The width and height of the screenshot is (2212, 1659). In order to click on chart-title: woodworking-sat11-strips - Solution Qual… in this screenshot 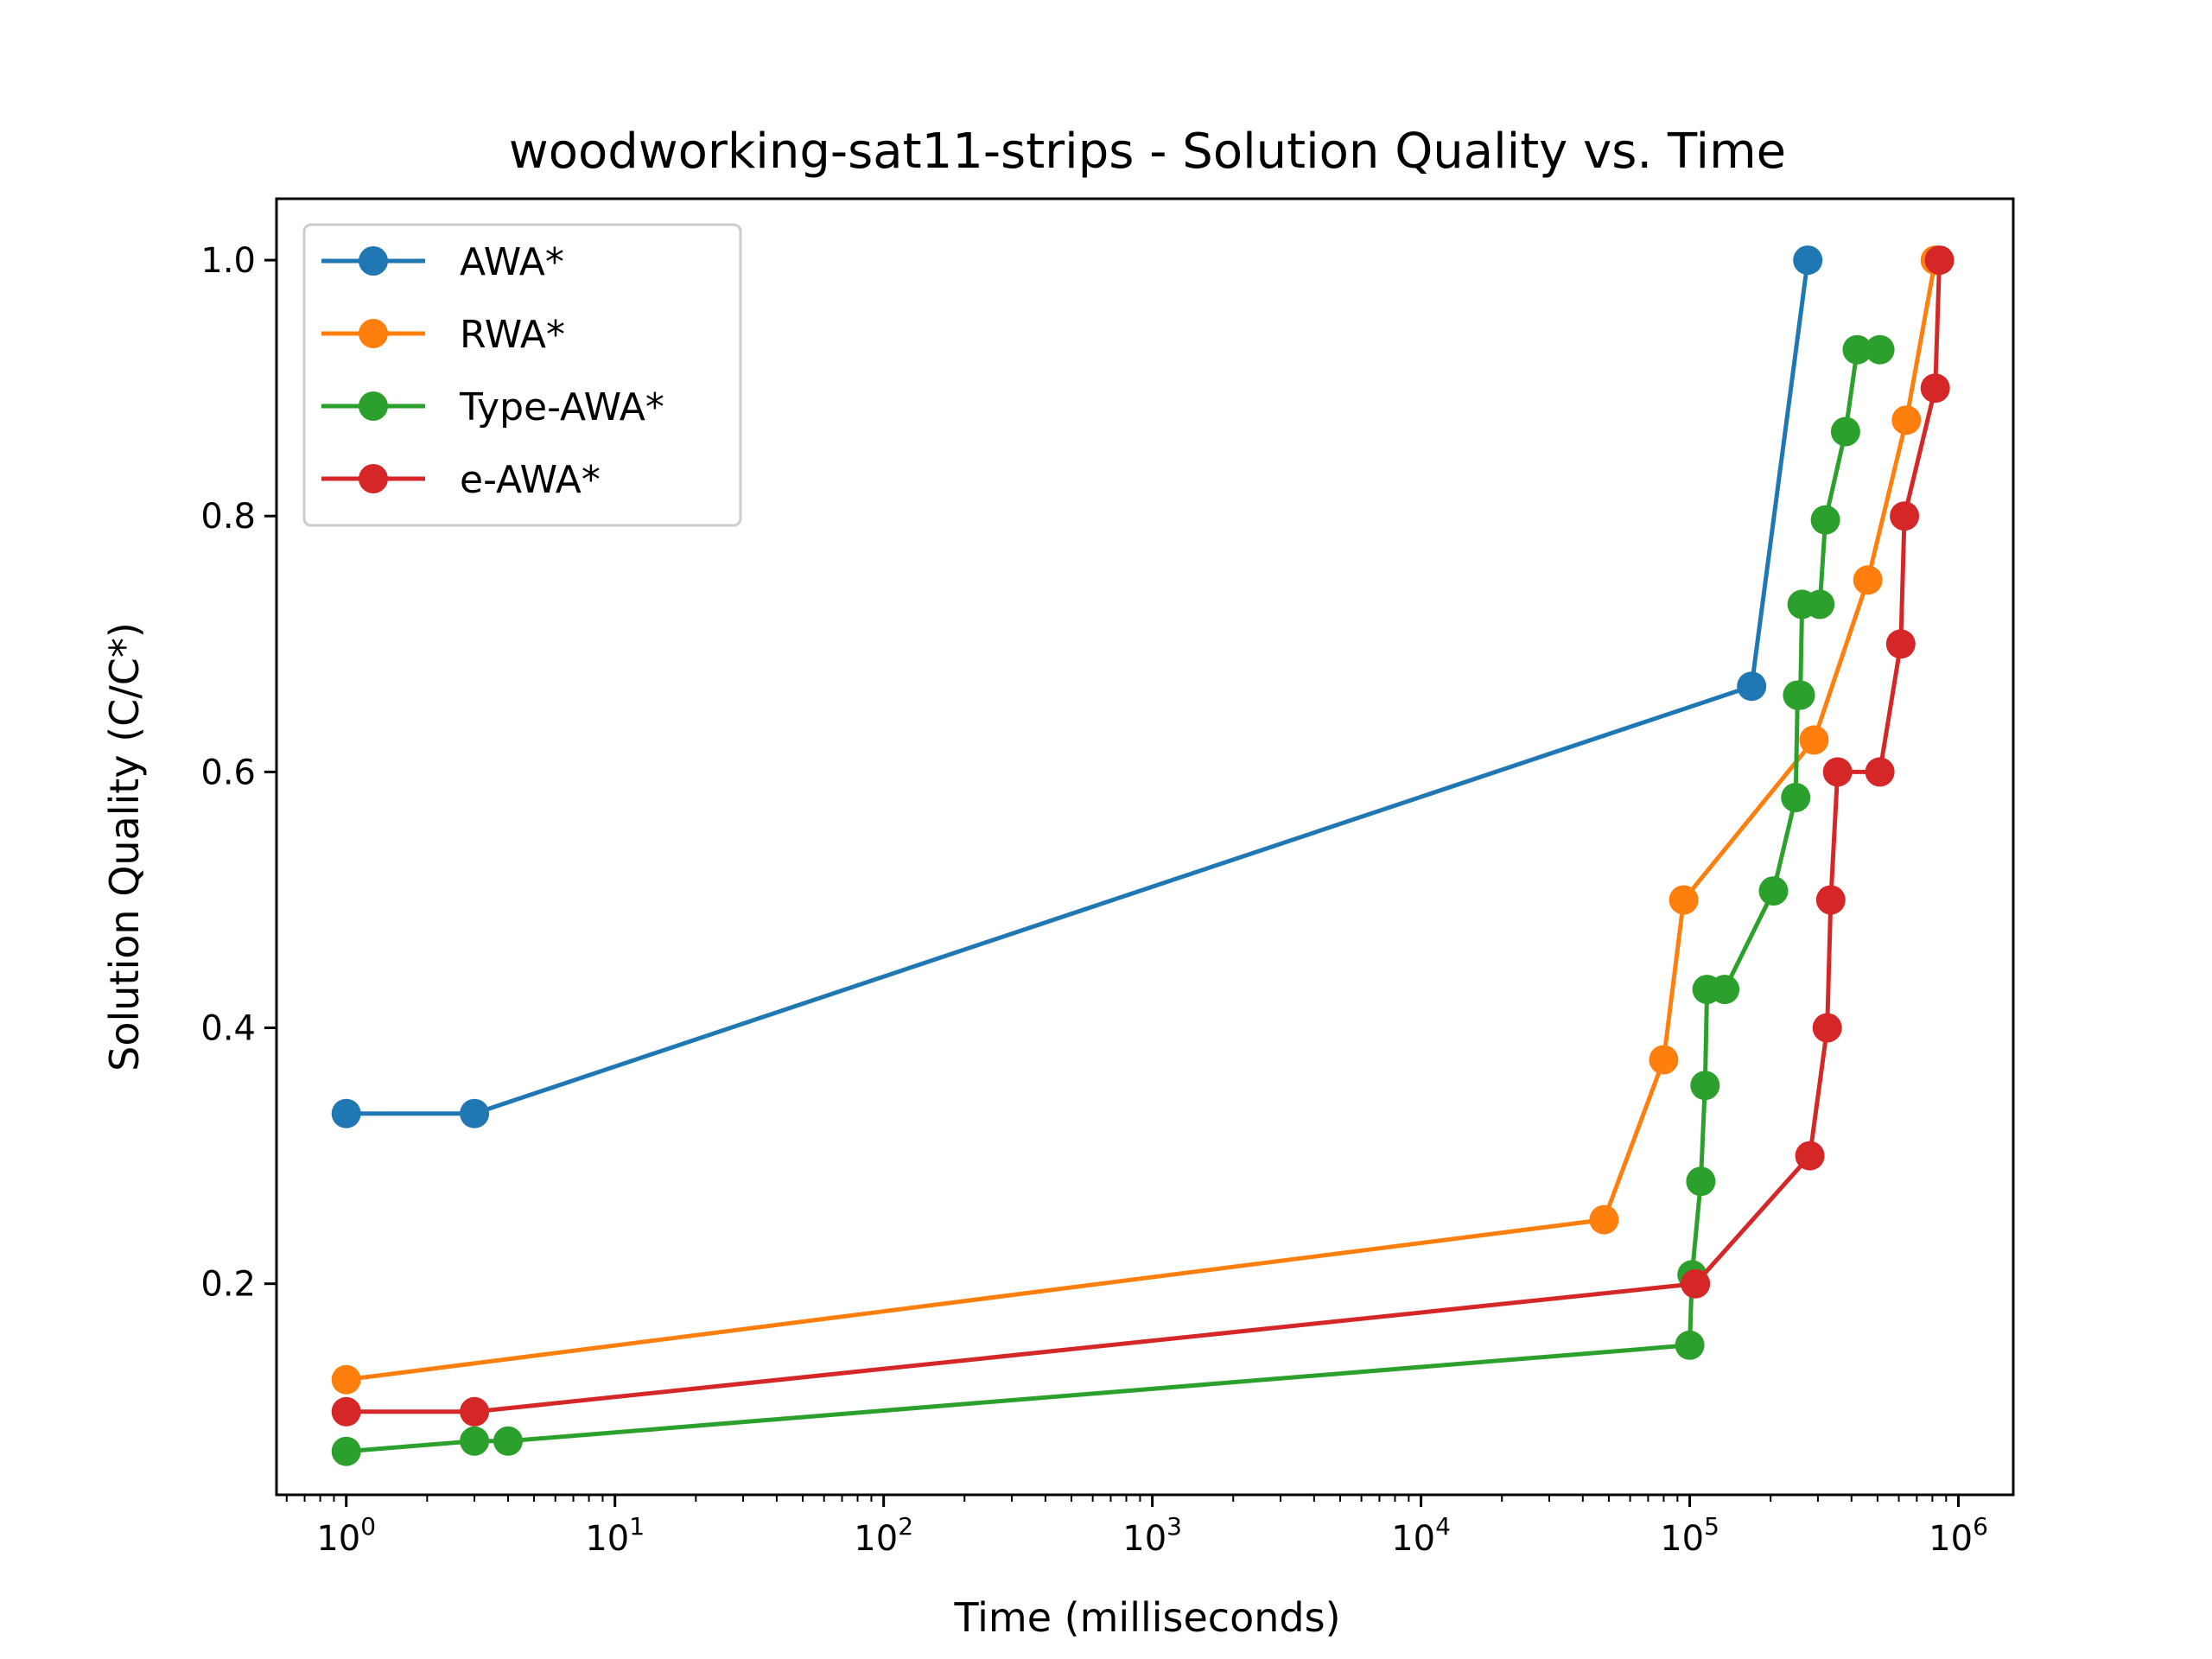, I will do `click(1147, 152)`.